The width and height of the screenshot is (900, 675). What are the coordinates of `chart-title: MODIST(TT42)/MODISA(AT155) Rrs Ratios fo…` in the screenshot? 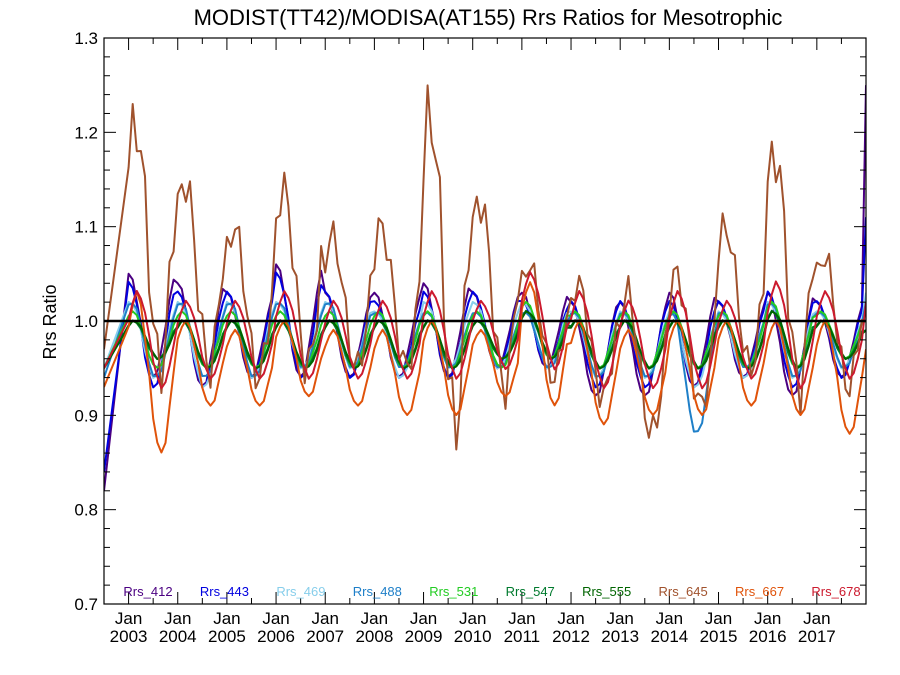 It's located at (488, 17).